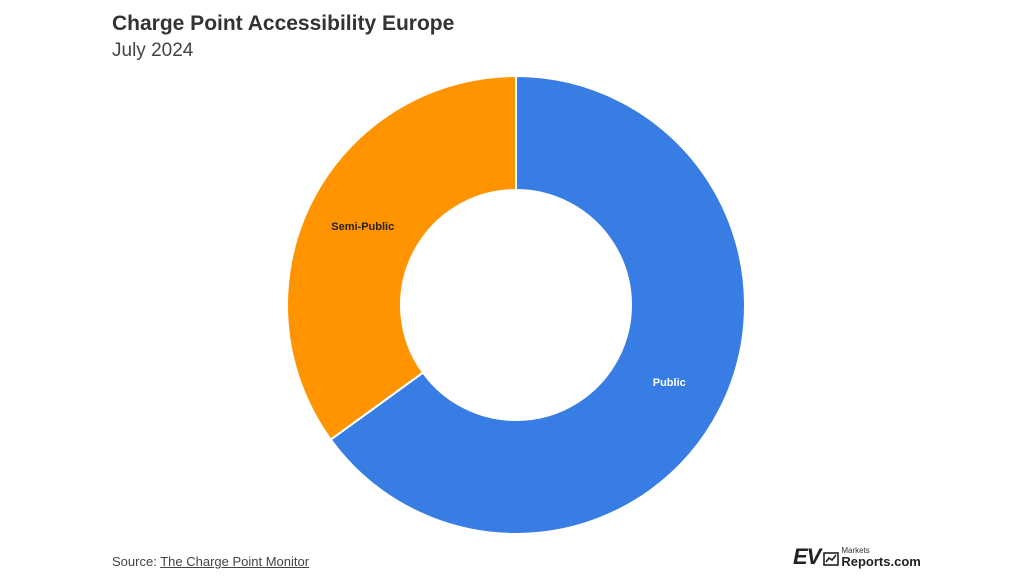  I want to click on evmarketsreports-logo: EV Markets Reports.com, so click(857, 556).